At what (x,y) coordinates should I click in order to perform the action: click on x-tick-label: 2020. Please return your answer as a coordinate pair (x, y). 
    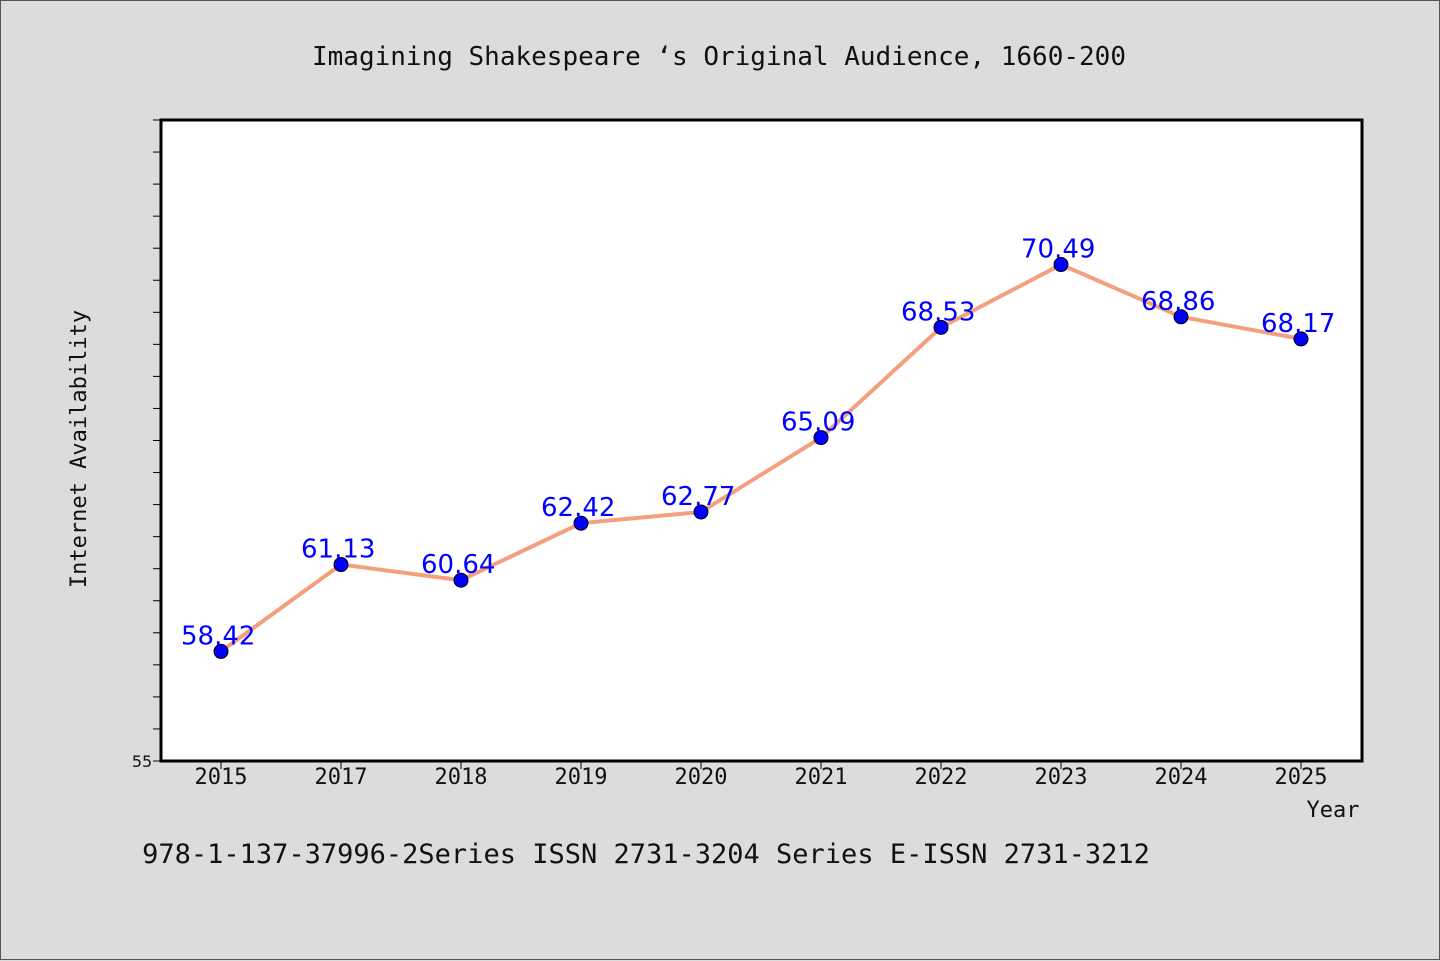
    Looking at the image, I should click on (701, 777).